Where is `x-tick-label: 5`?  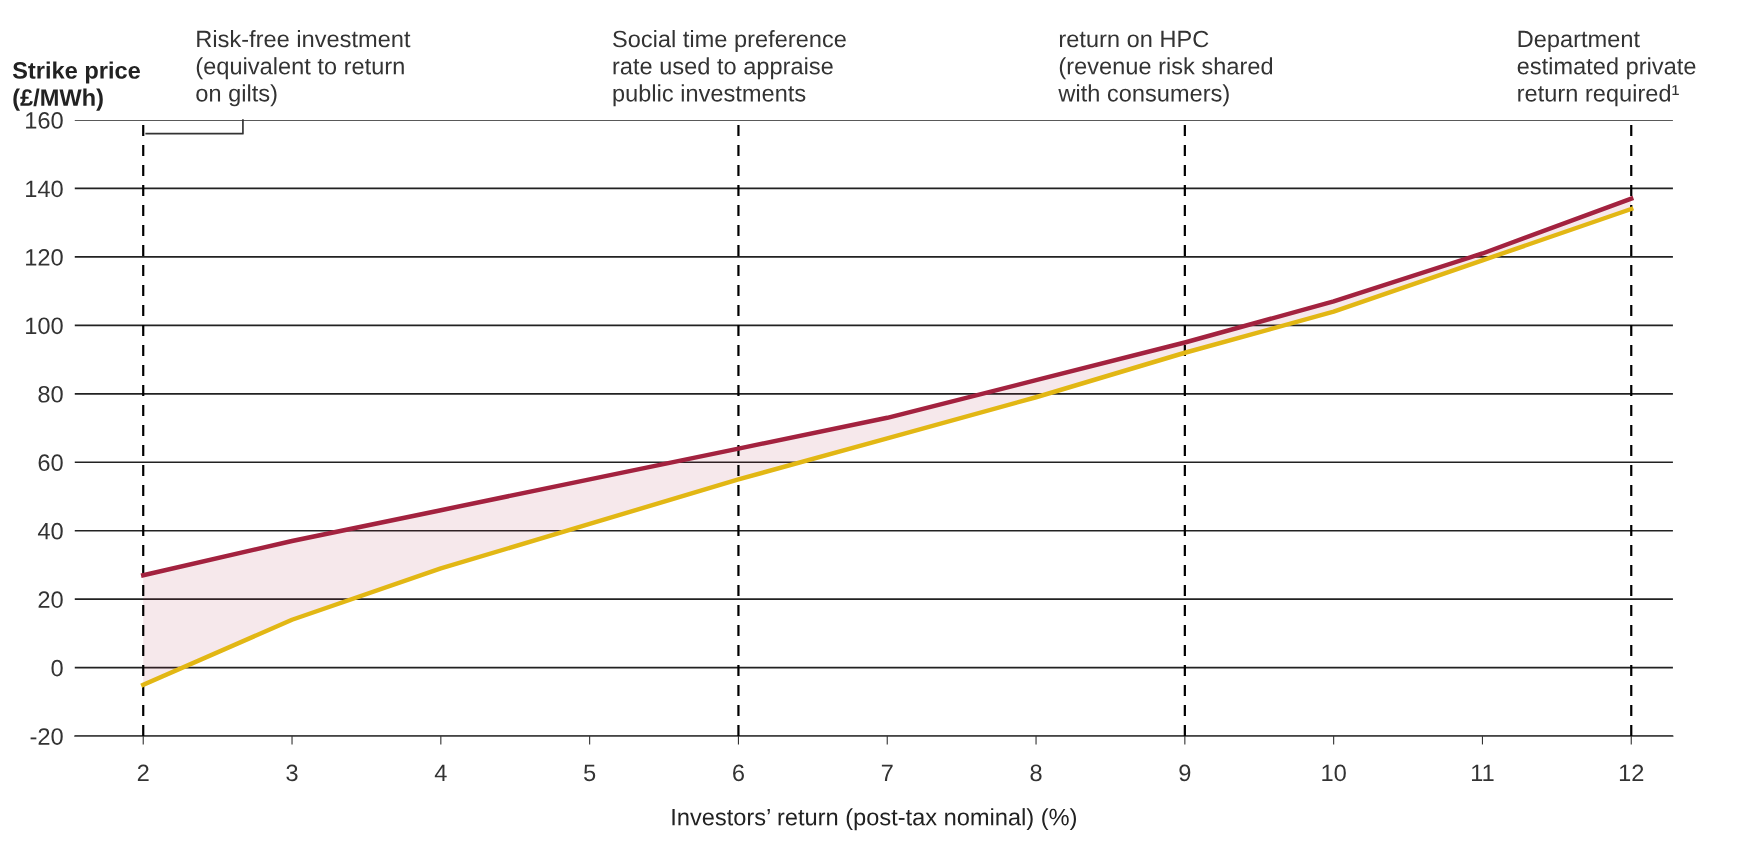 x-tick-label: 5 is located at coordinates (590, 773).